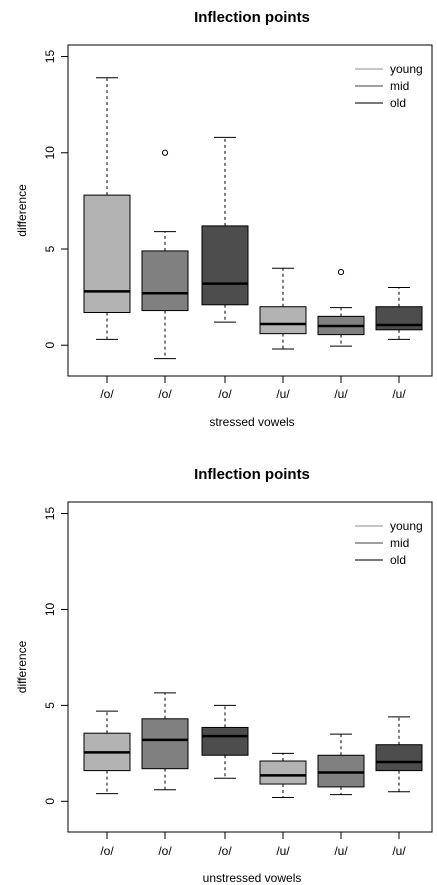 This screenshot has width=437, height=885. I want to click on x-axis-label: unstressed vowels, so click(252, 878).